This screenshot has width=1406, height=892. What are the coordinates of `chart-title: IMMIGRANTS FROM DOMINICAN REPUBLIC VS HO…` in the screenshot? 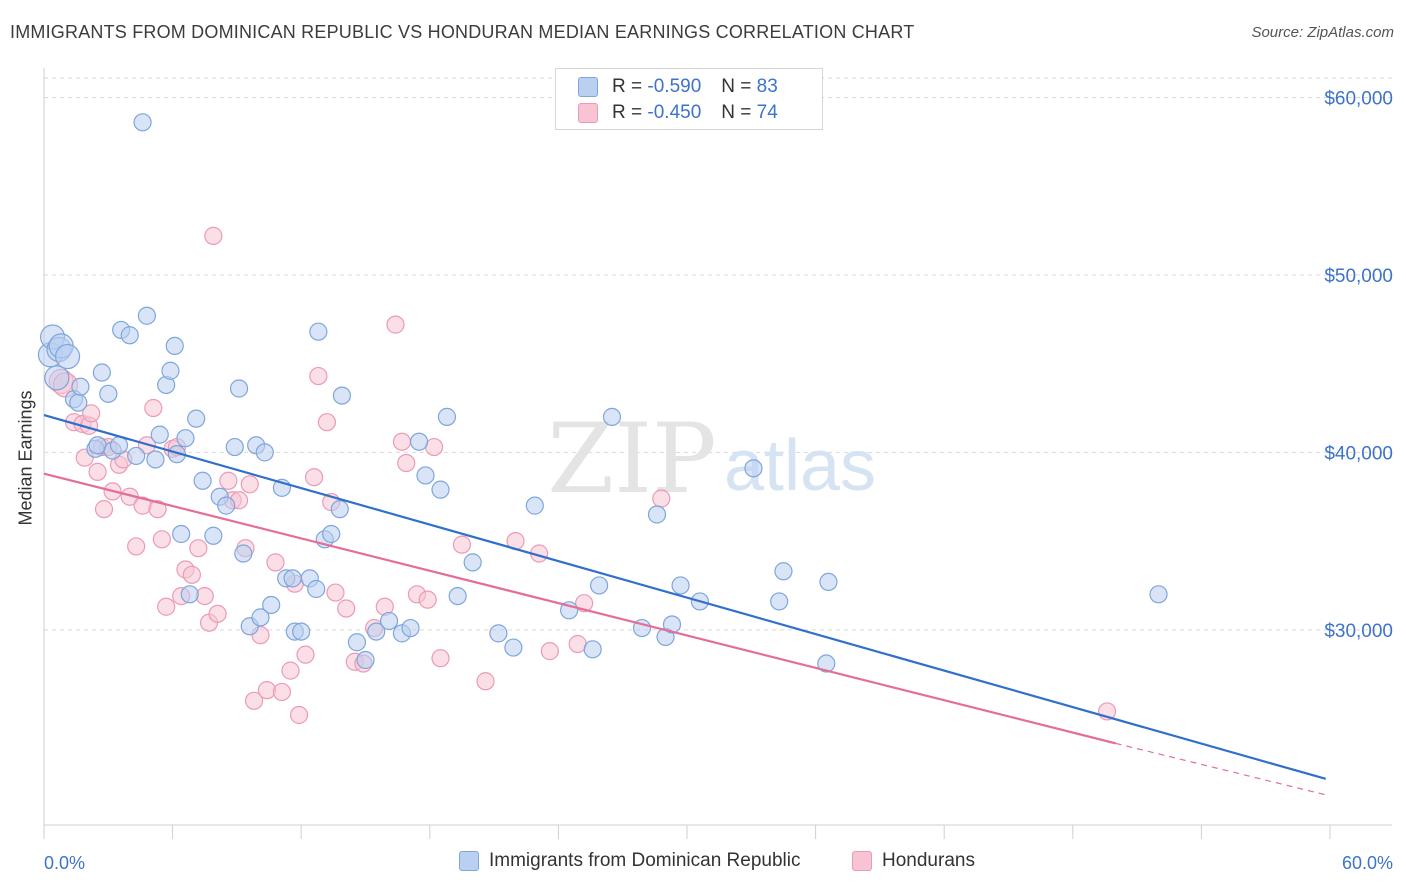 It's located at (462, 32).